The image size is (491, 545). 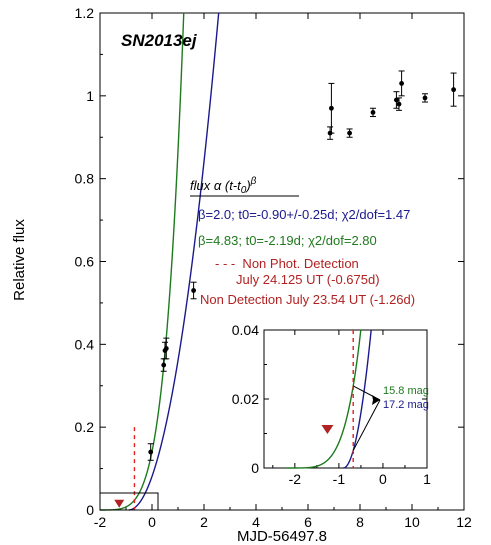 I want to click on main-y-tick-label: 0.6, so click(x=85, y=262).